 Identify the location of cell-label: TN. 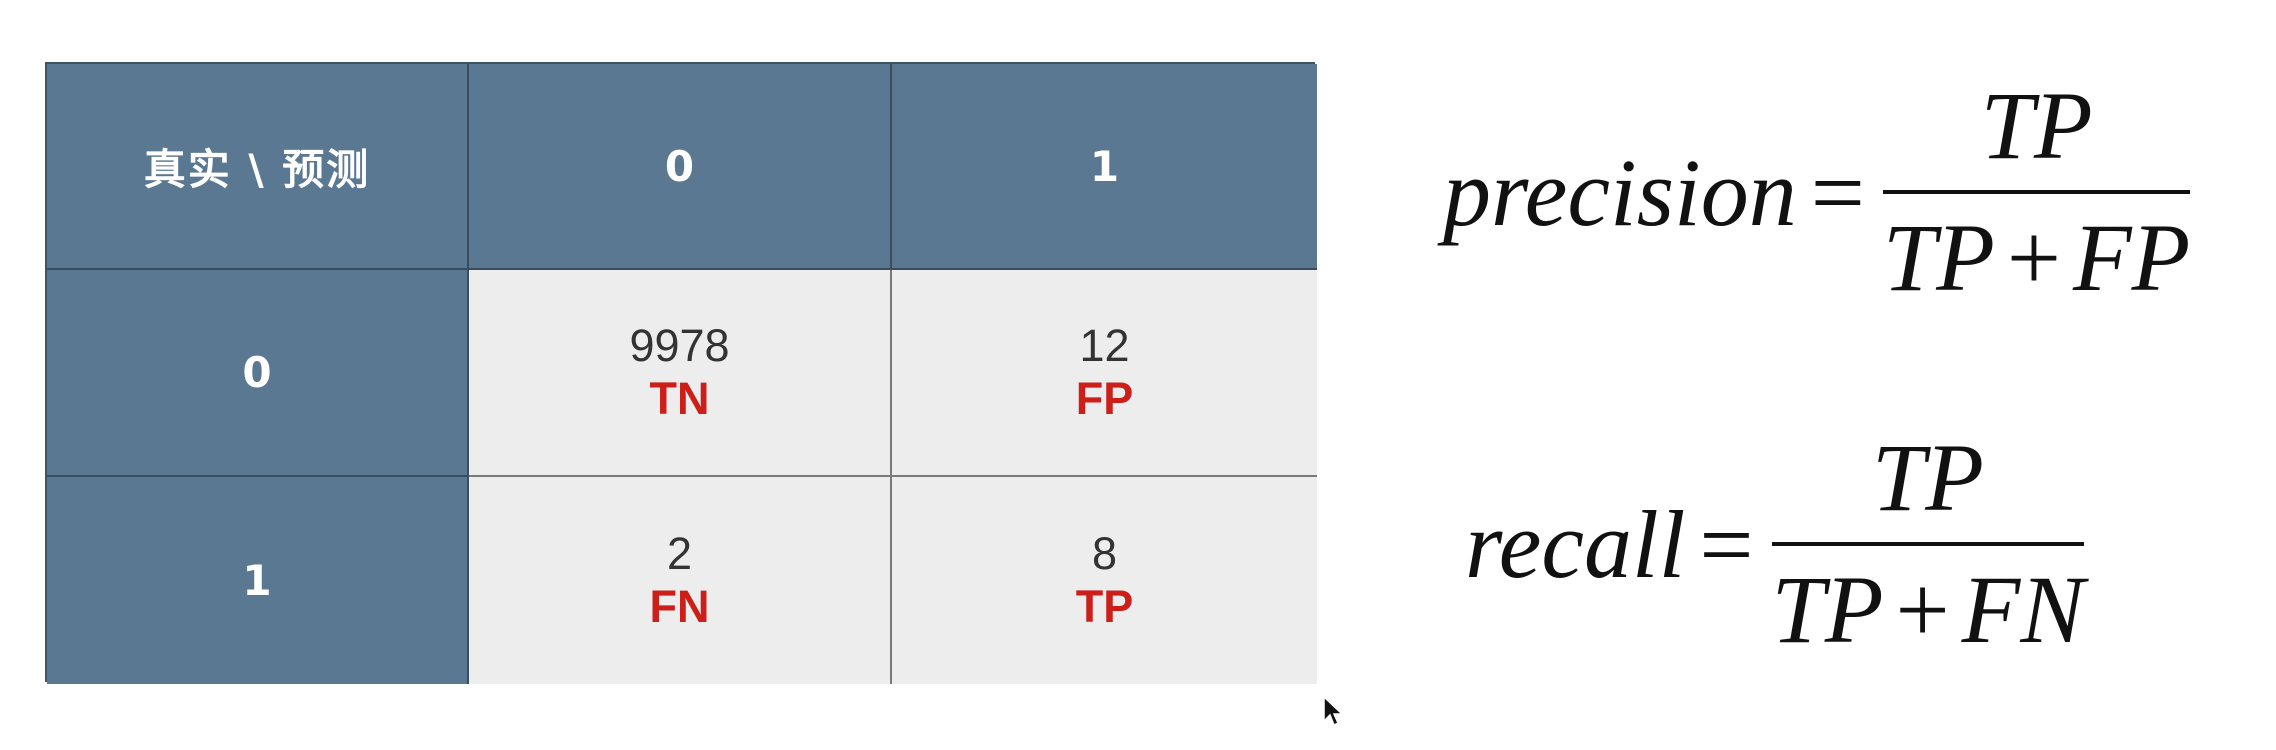
(679, 398).